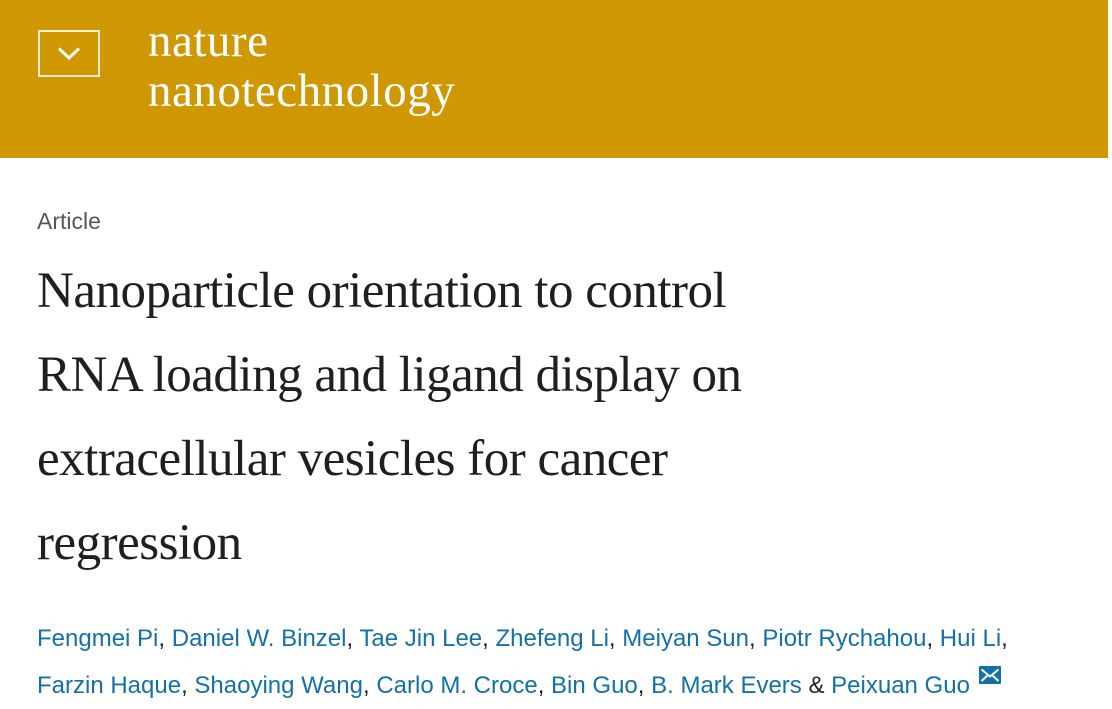  What do you see at coordinates (421, 638) in the screenshot?
I see `author-link: Tae Jin Lee` at bounding box center [421, 638].